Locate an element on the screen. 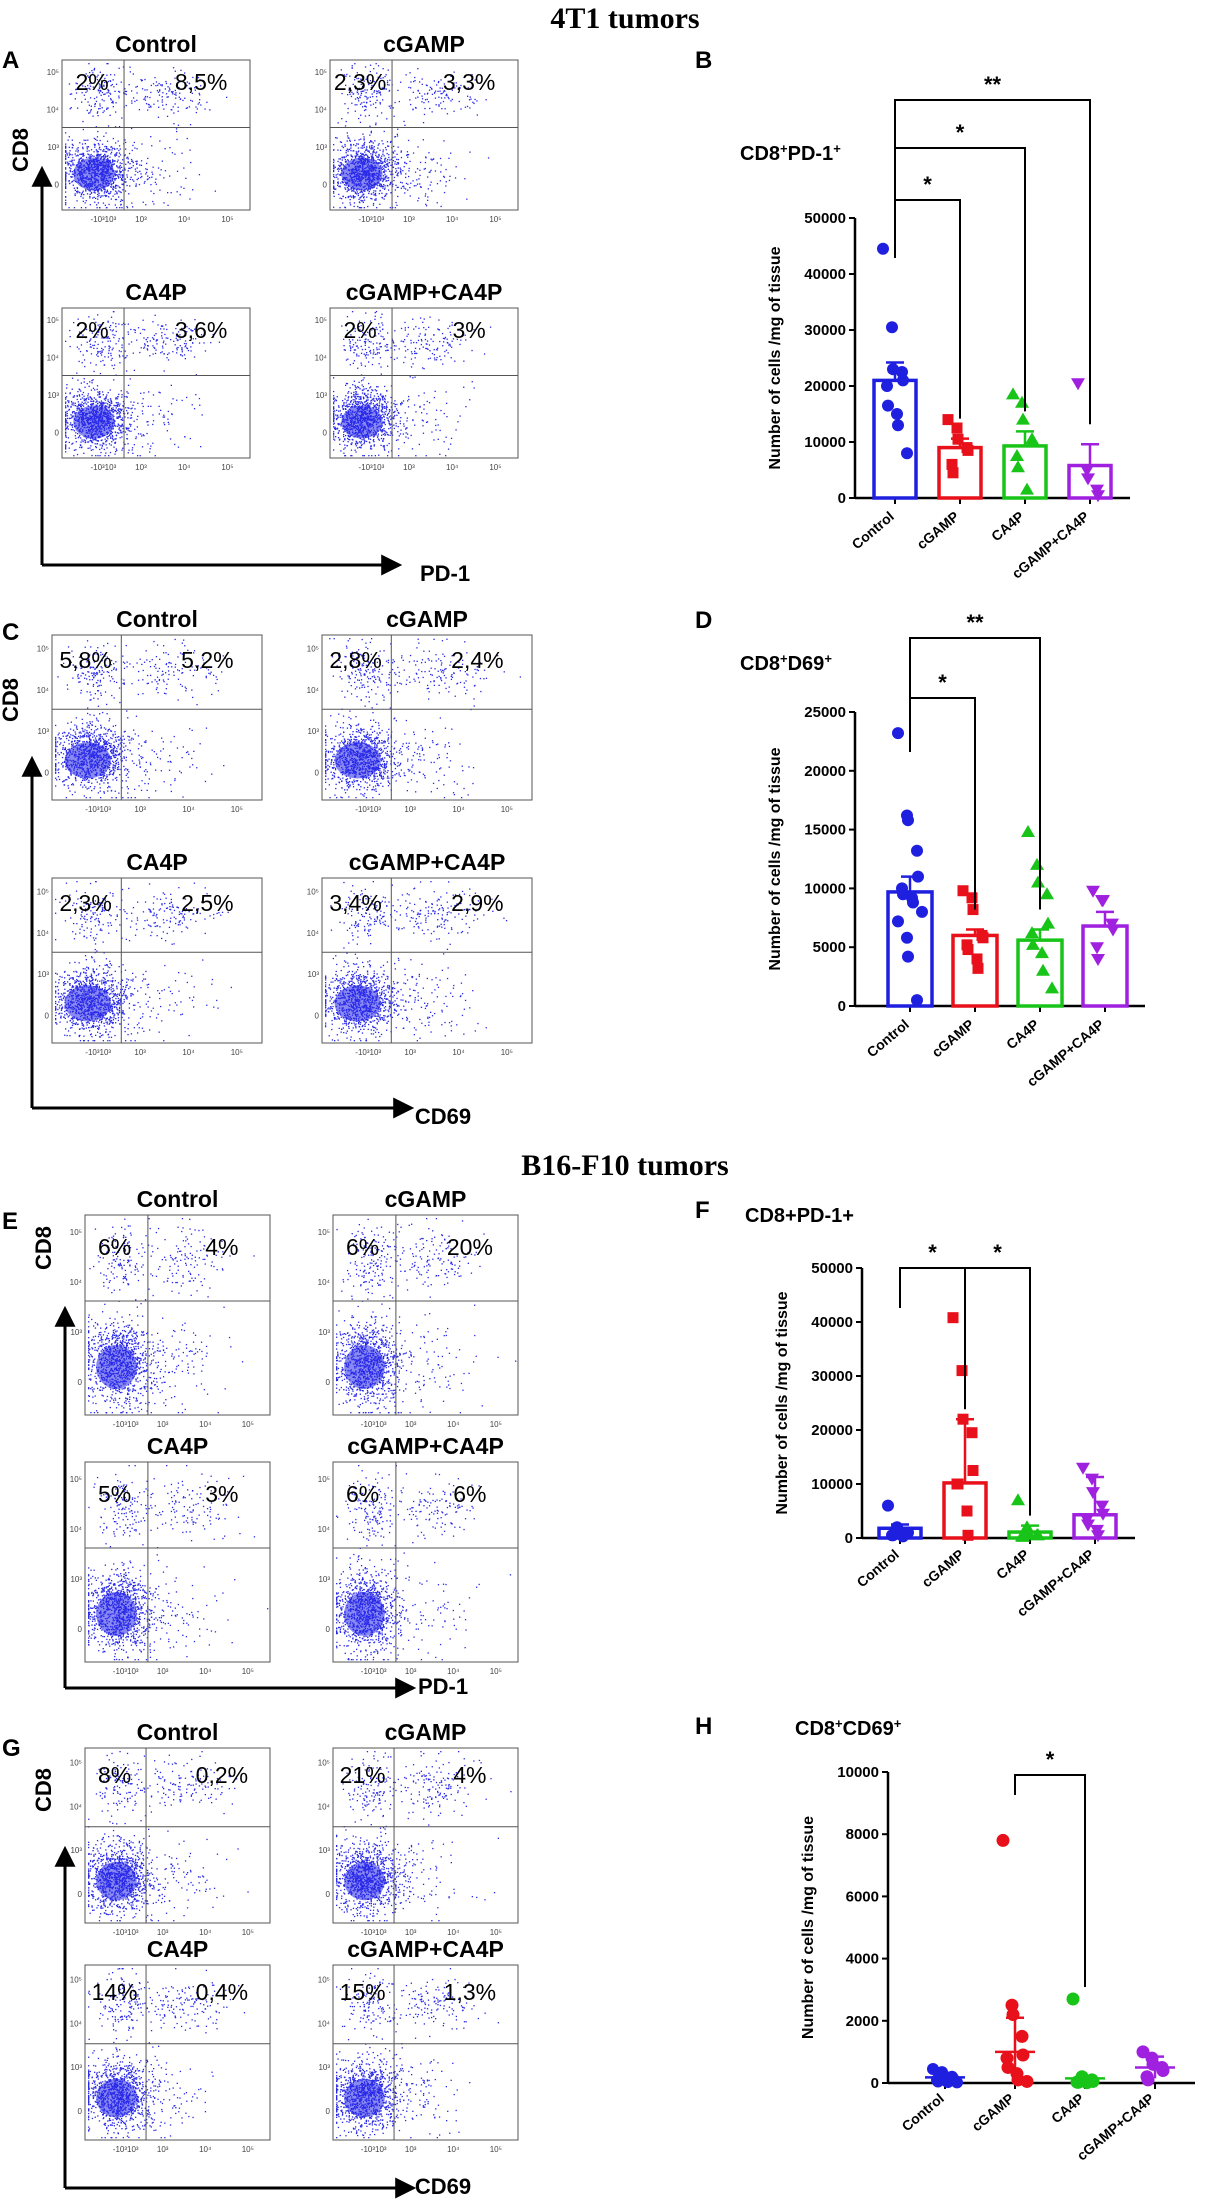 This screenshot has height=2202, width=1223. flow-plot-title: CA4P is located at coordinates (177, 1949).